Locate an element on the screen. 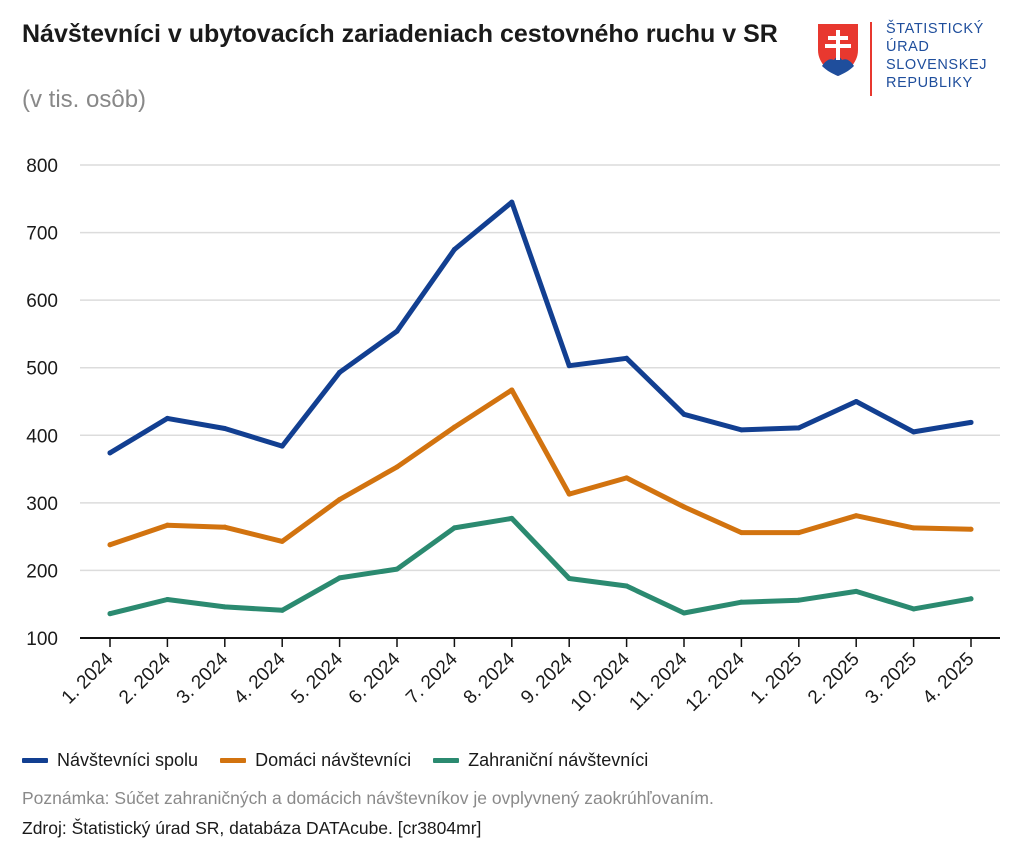 This screenshot has height=857, width=1024. legend-swatch-domestic is located at coordinates (233, 760).